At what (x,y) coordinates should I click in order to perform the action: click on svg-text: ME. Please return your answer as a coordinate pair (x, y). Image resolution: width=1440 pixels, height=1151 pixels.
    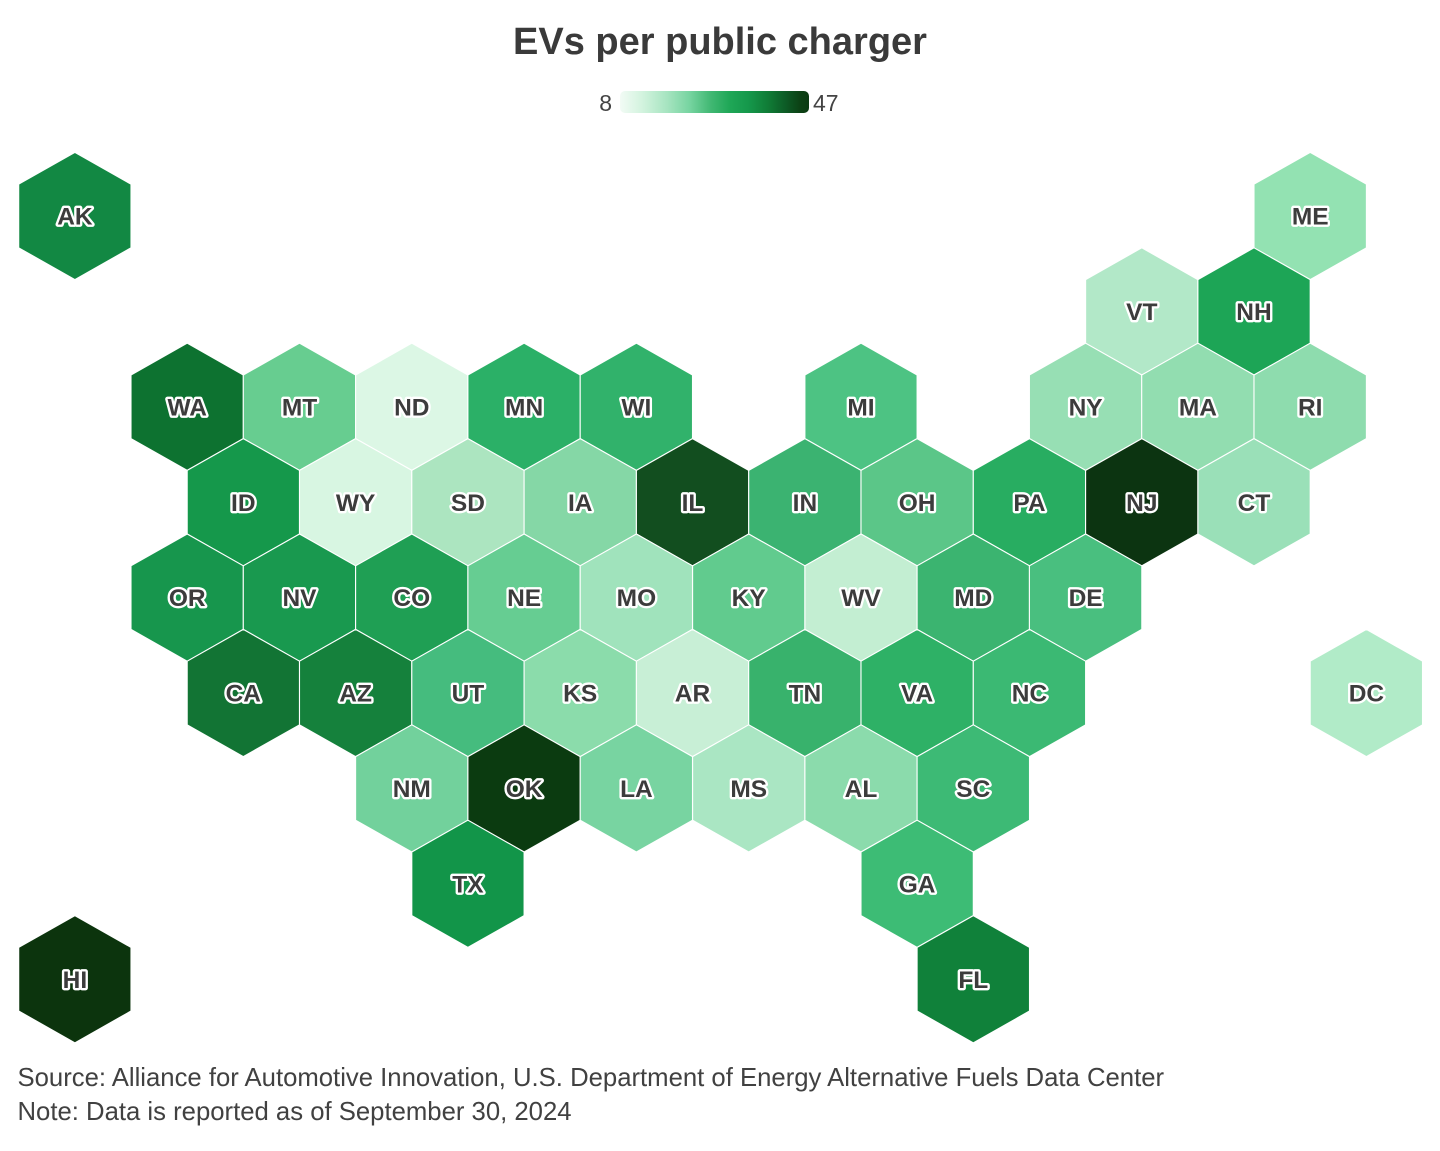
    Looking at the image, I should click on (1310, 217).